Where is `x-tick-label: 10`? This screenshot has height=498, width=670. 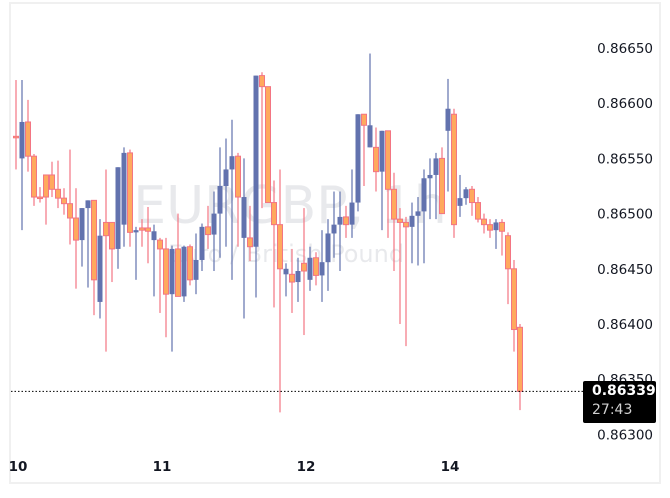 x-tick-label: 10 is located at coordinates (18, 467).